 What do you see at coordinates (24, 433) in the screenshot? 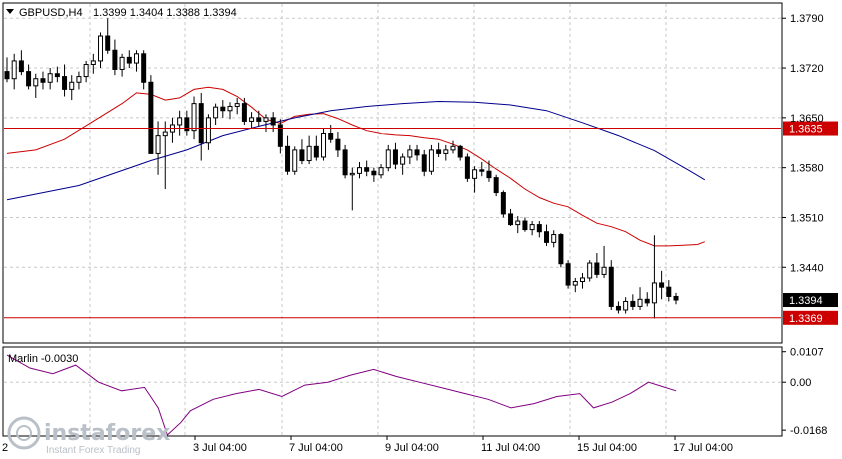
I see `instaforex-logo-icon` at bounding box center [24, 433].